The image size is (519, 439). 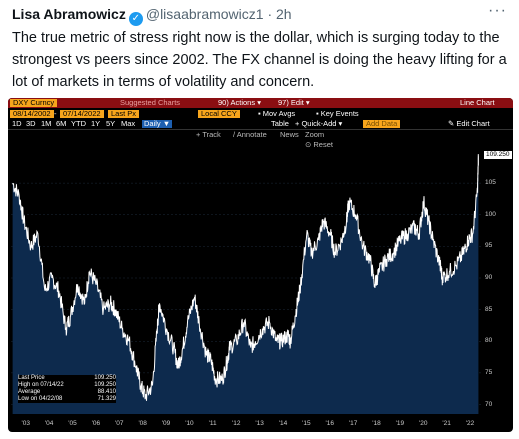 What do you see at coordinates (72, 423) in the screenshot?
I see `x-tick-label: '05` at bounding box center [72, 423].